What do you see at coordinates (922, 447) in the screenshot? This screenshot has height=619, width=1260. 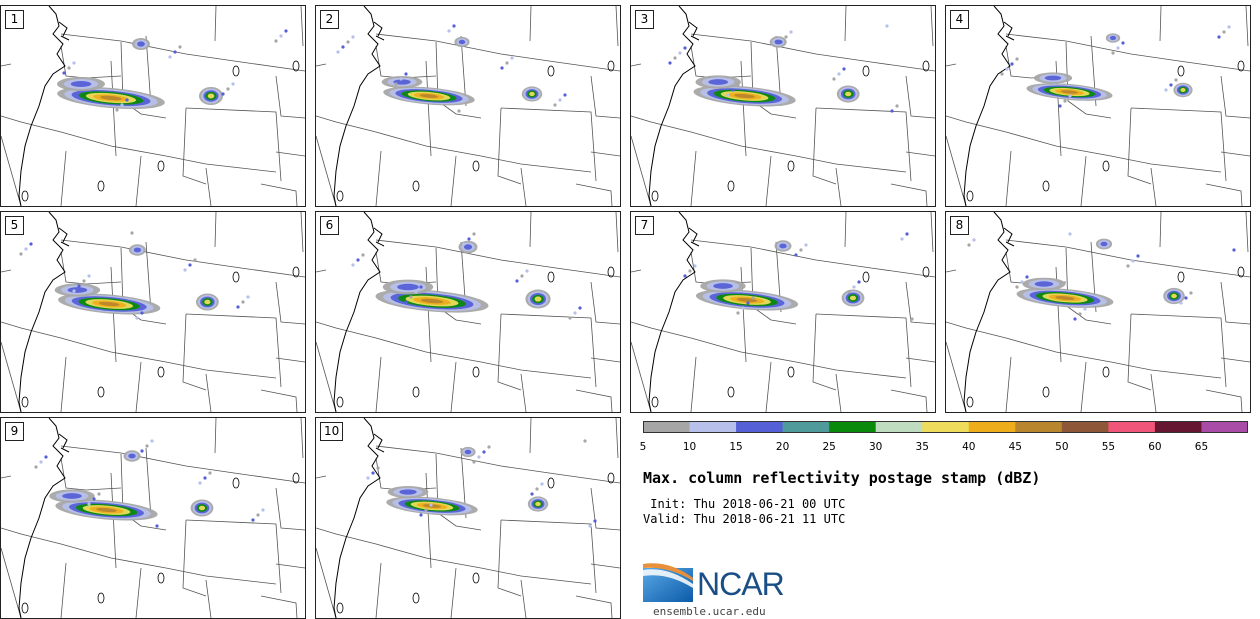 I see `colorbar-tick-label: 35` at bounding box center [922, 447].